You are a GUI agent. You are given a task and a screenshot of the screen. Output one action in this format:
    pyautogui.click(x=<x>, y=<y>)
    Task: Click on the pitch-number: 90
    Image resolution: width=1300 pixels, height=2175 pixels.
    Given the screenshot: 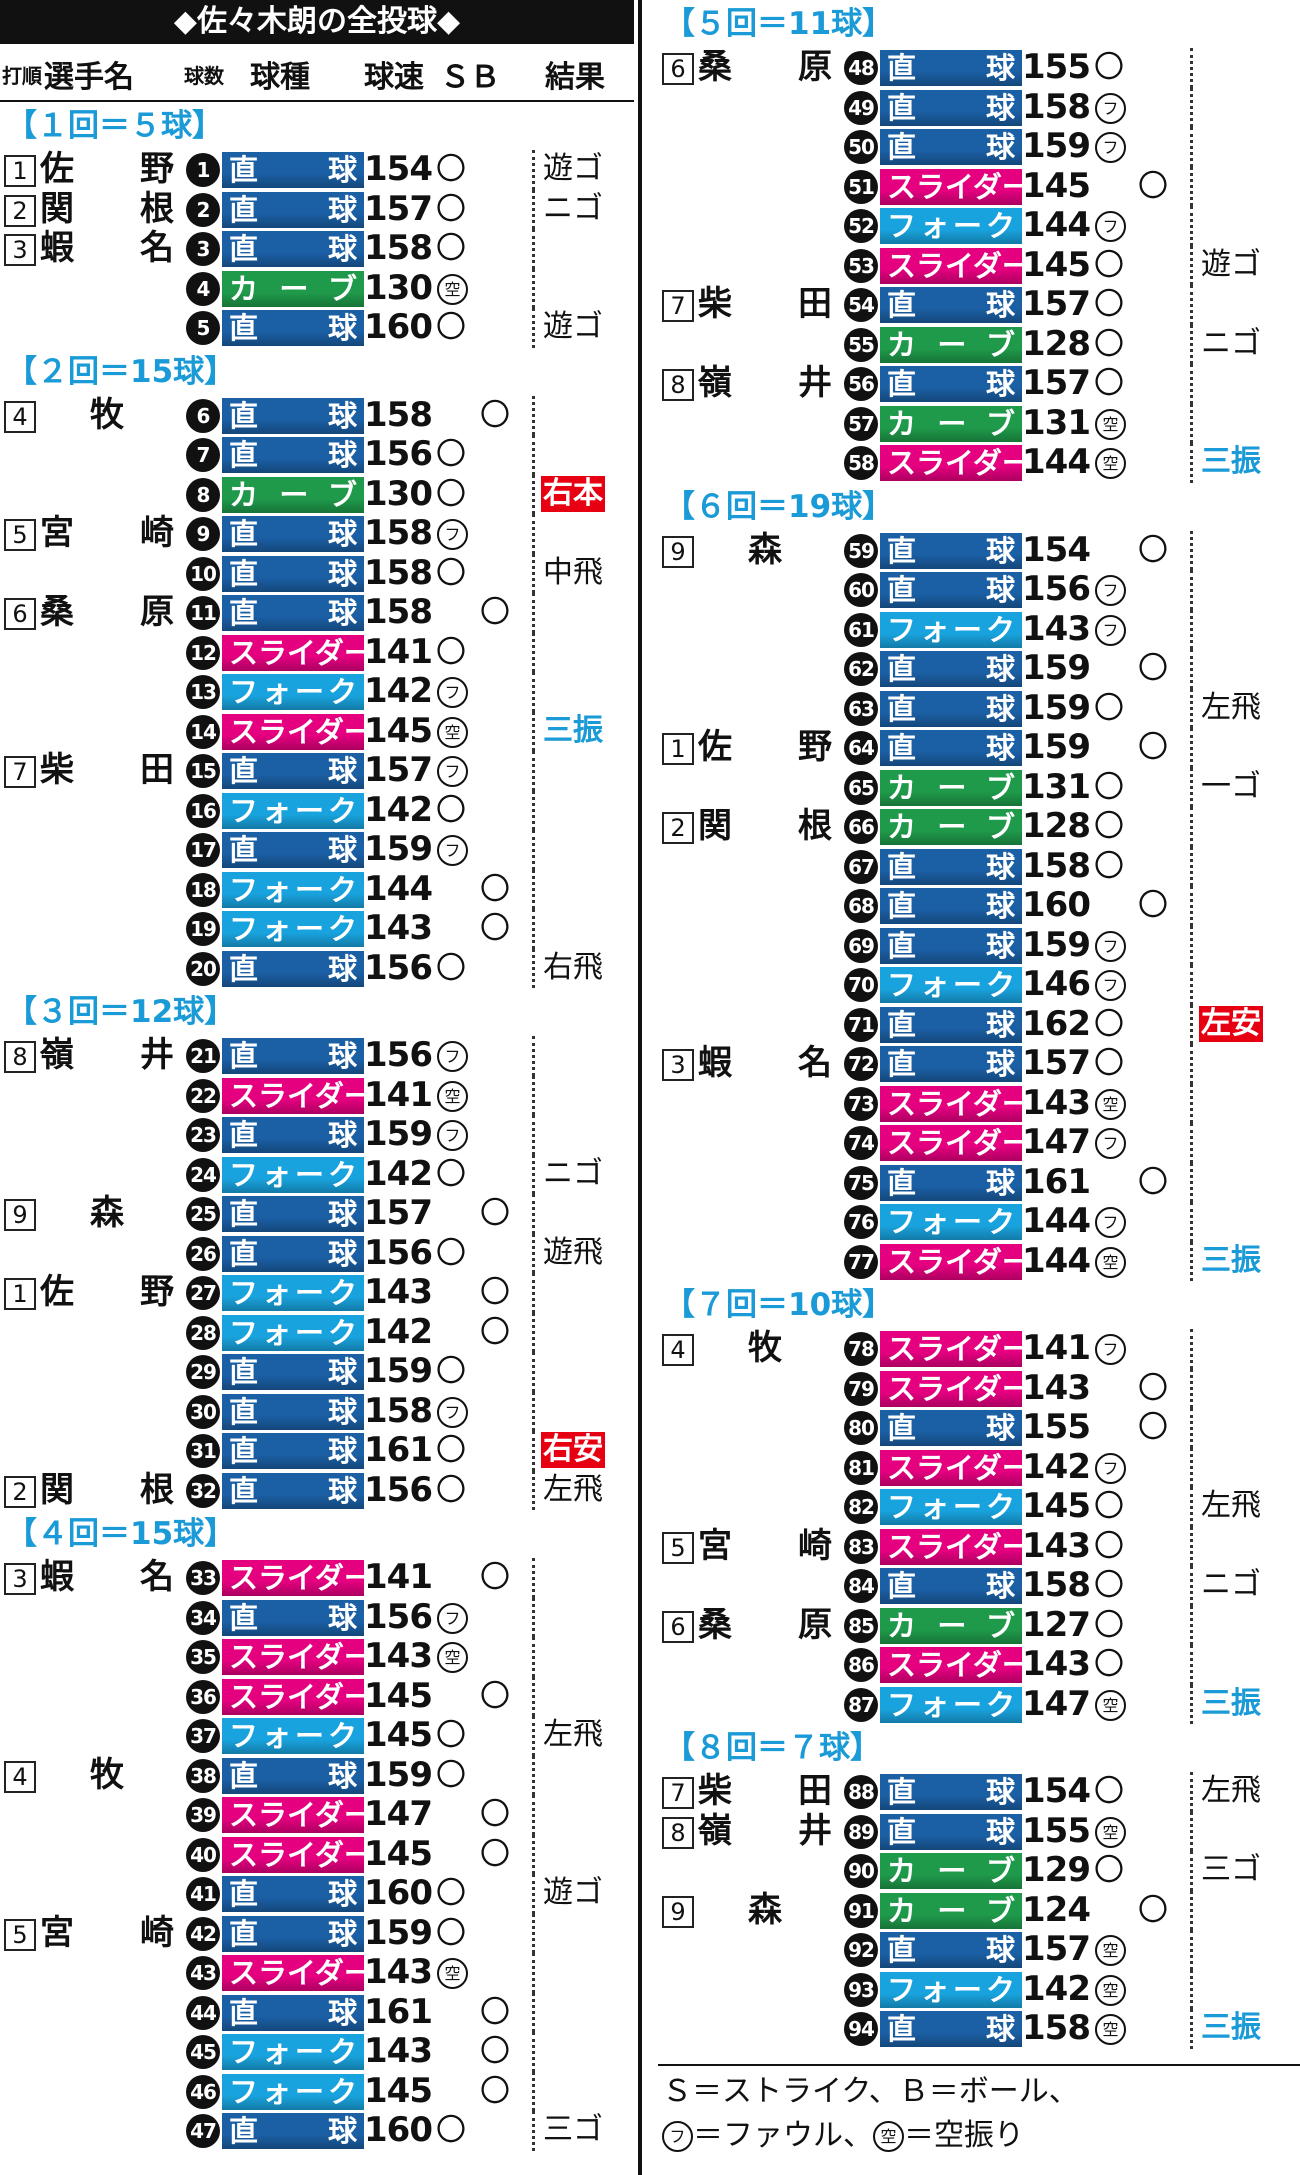 What is the action you would take?
    pyautogui.click(x=861, y=1871)
    